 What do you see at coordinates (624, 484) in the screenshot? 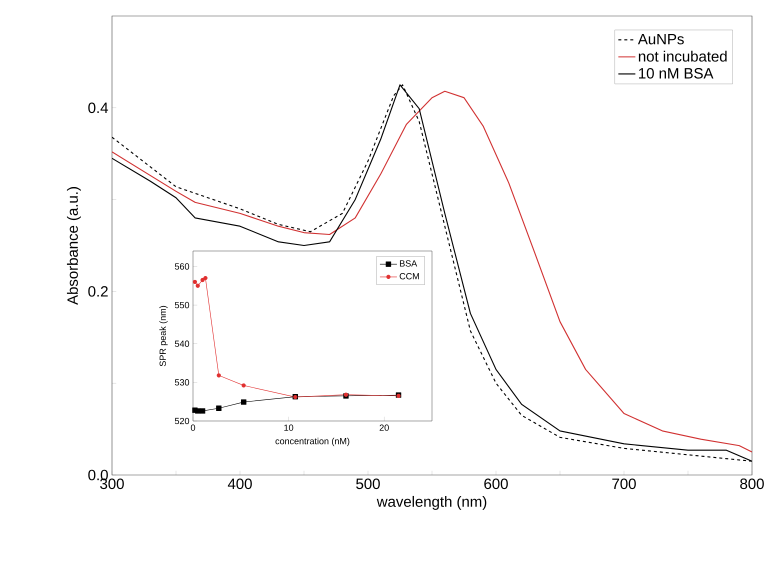
I see `x-tick-label: 700` at bounding box center [624, 484].